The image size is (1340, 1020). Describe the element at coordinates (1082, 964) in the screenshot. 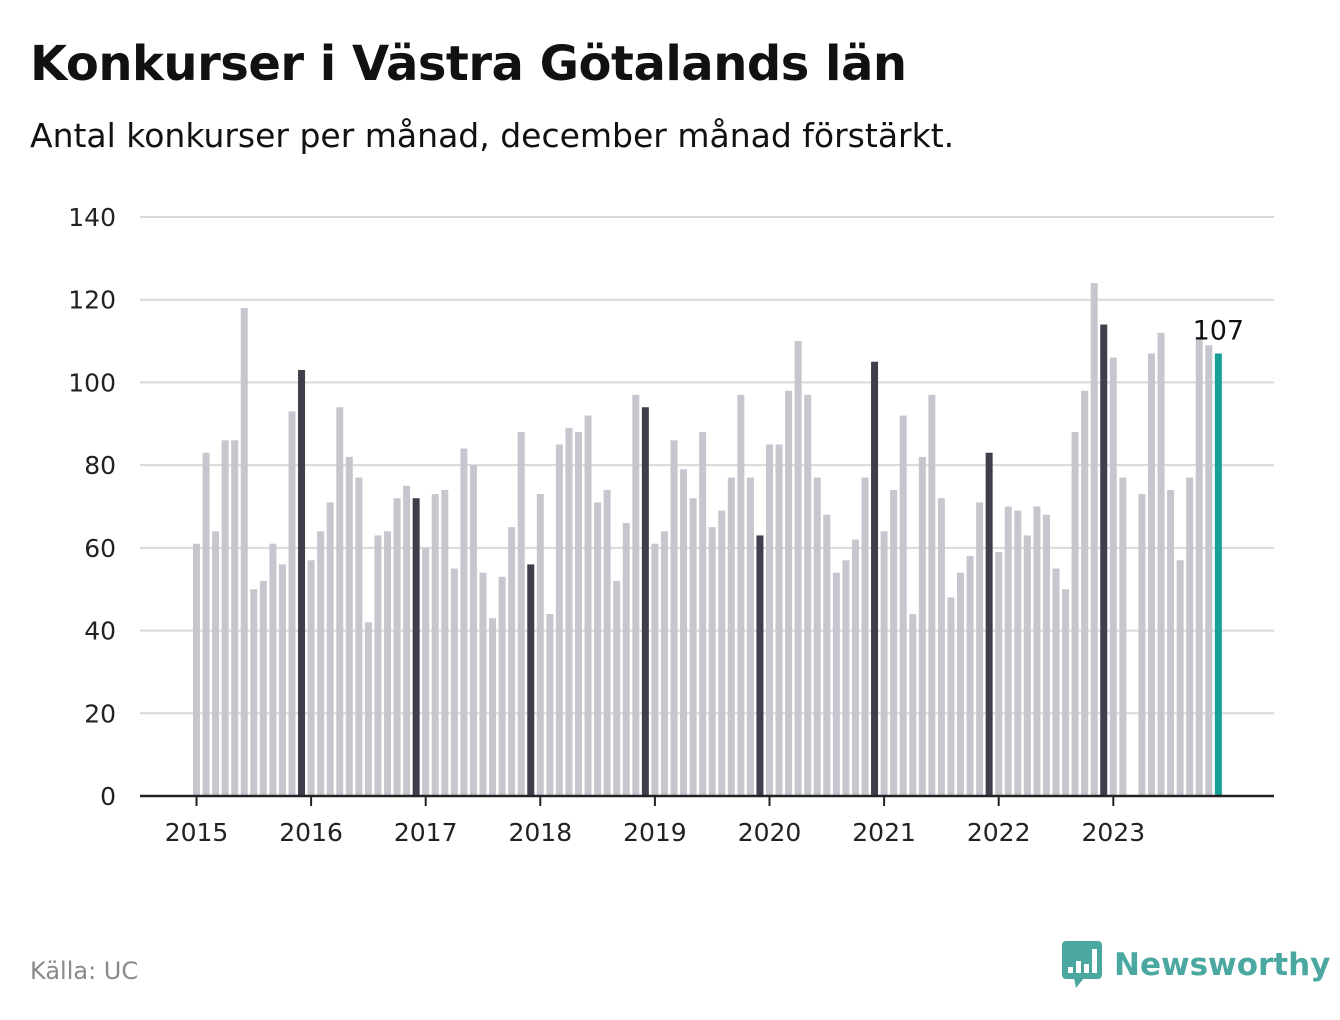

I see `bar-chart-speech-bubble-icon` at that location.